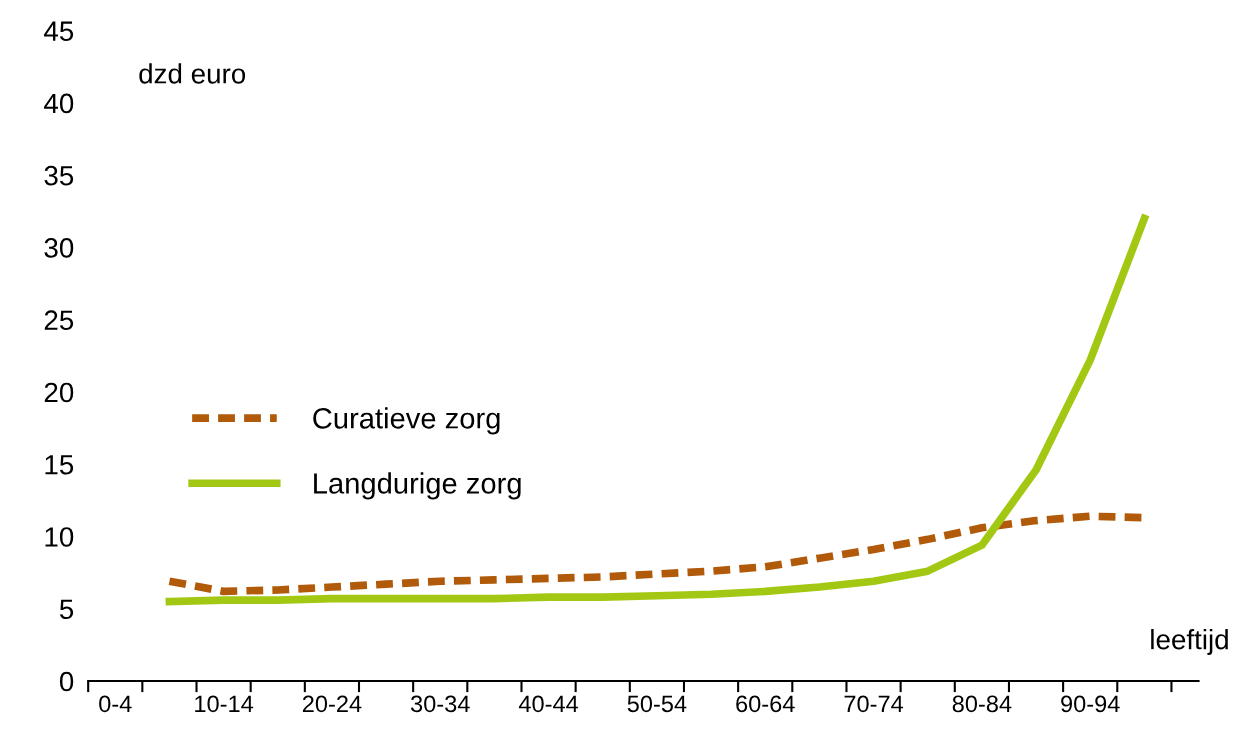 The height and width of the screenshot is (739, 1242). What do you see at coordinates (406, 421) in the screenshot?
I see `legend-label: Curatieve zorg` at bounding box center [406, 421].